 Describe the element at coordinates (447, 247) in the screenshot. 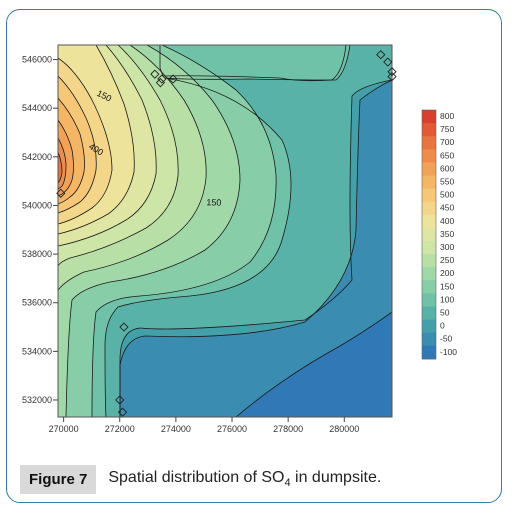

I see `colorbar-label: 300` at that location.